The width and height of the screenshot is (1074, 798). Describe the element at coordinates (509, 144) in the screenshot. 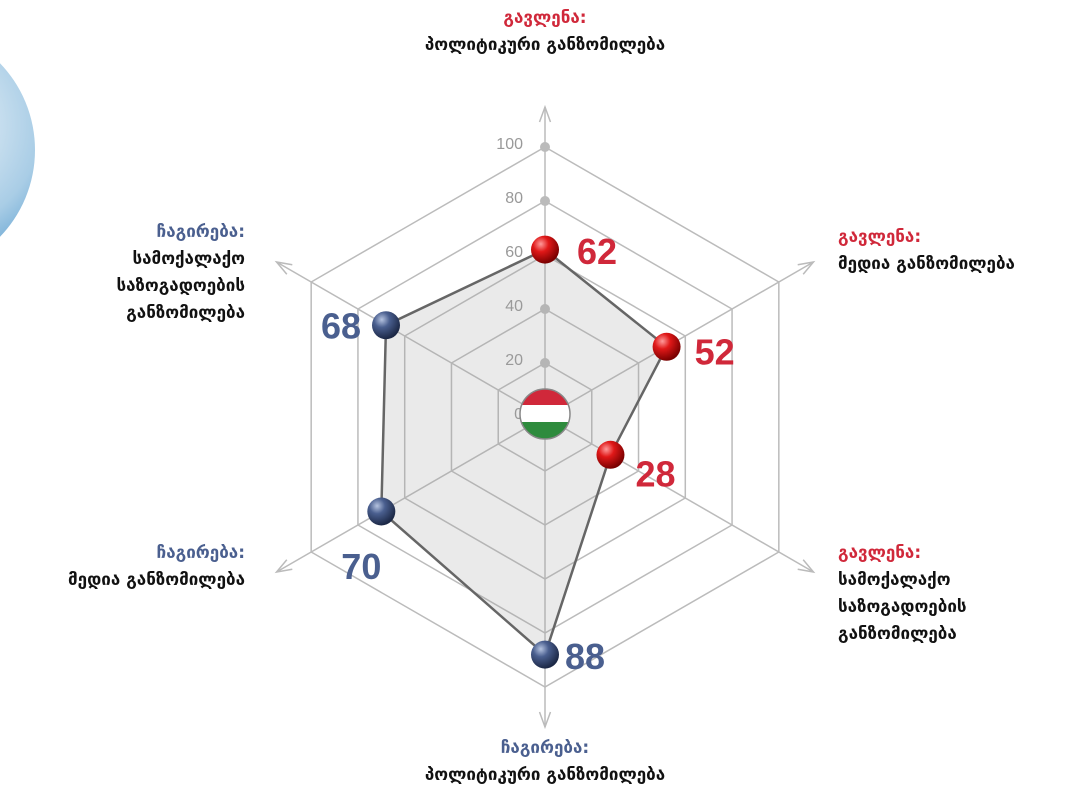

I see `tick-label: 100` at that location.